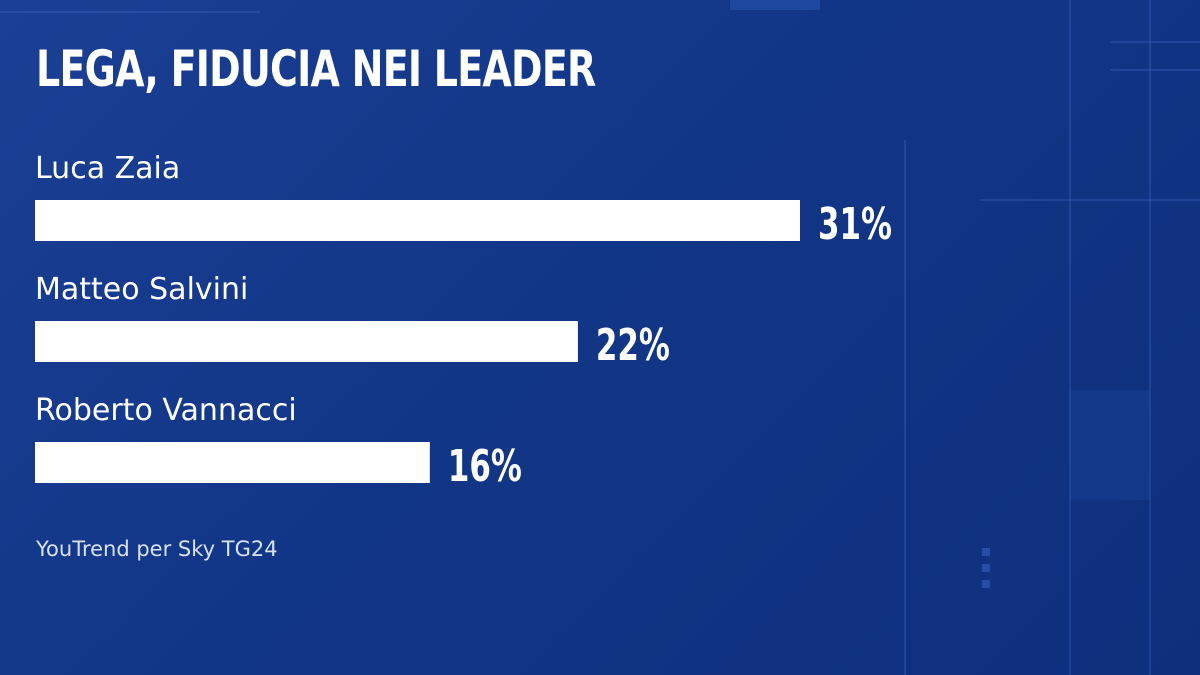 This screenshot has width=1200, height=675. Describe the element at coordinates (157, 549) in the screenshot. I see `source-credit: YouTrend per Sky TG24` at that location.